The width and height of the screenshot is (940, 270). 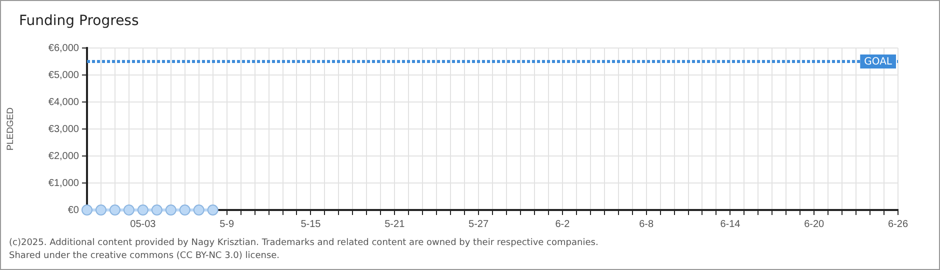 I want to click on x-tick-label: 5-21, so click(x=395, y=224).